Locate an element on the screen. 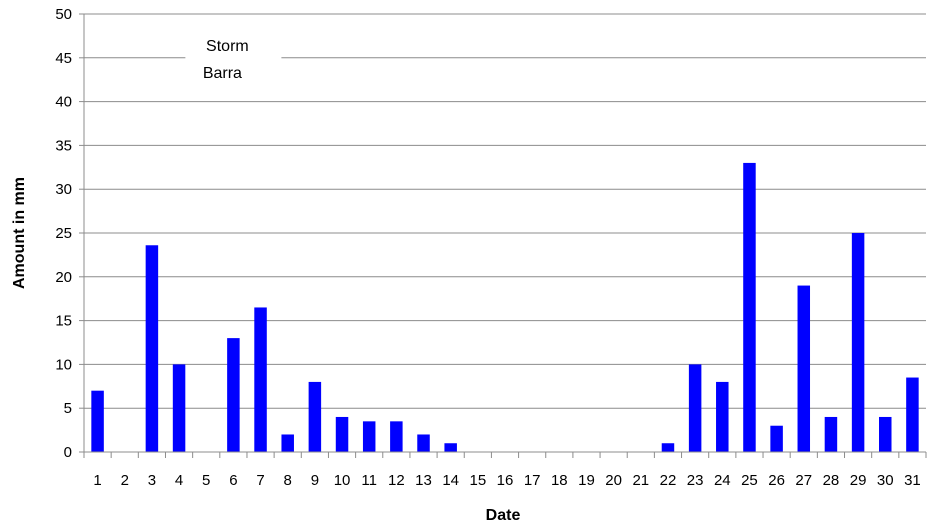 The image size is (939, 528). annotation-background is located at coordinates (233, 57).